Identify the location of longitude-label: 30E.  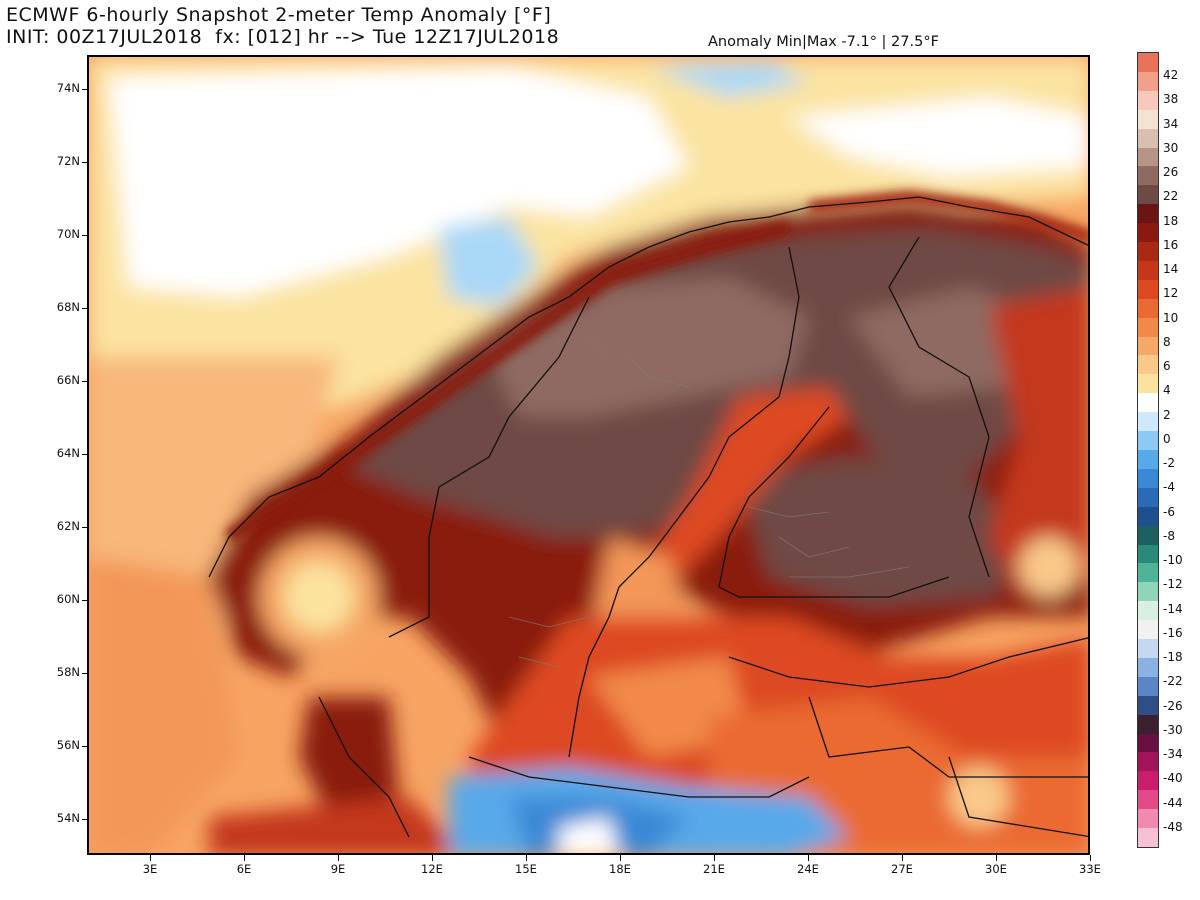
(996, 869).